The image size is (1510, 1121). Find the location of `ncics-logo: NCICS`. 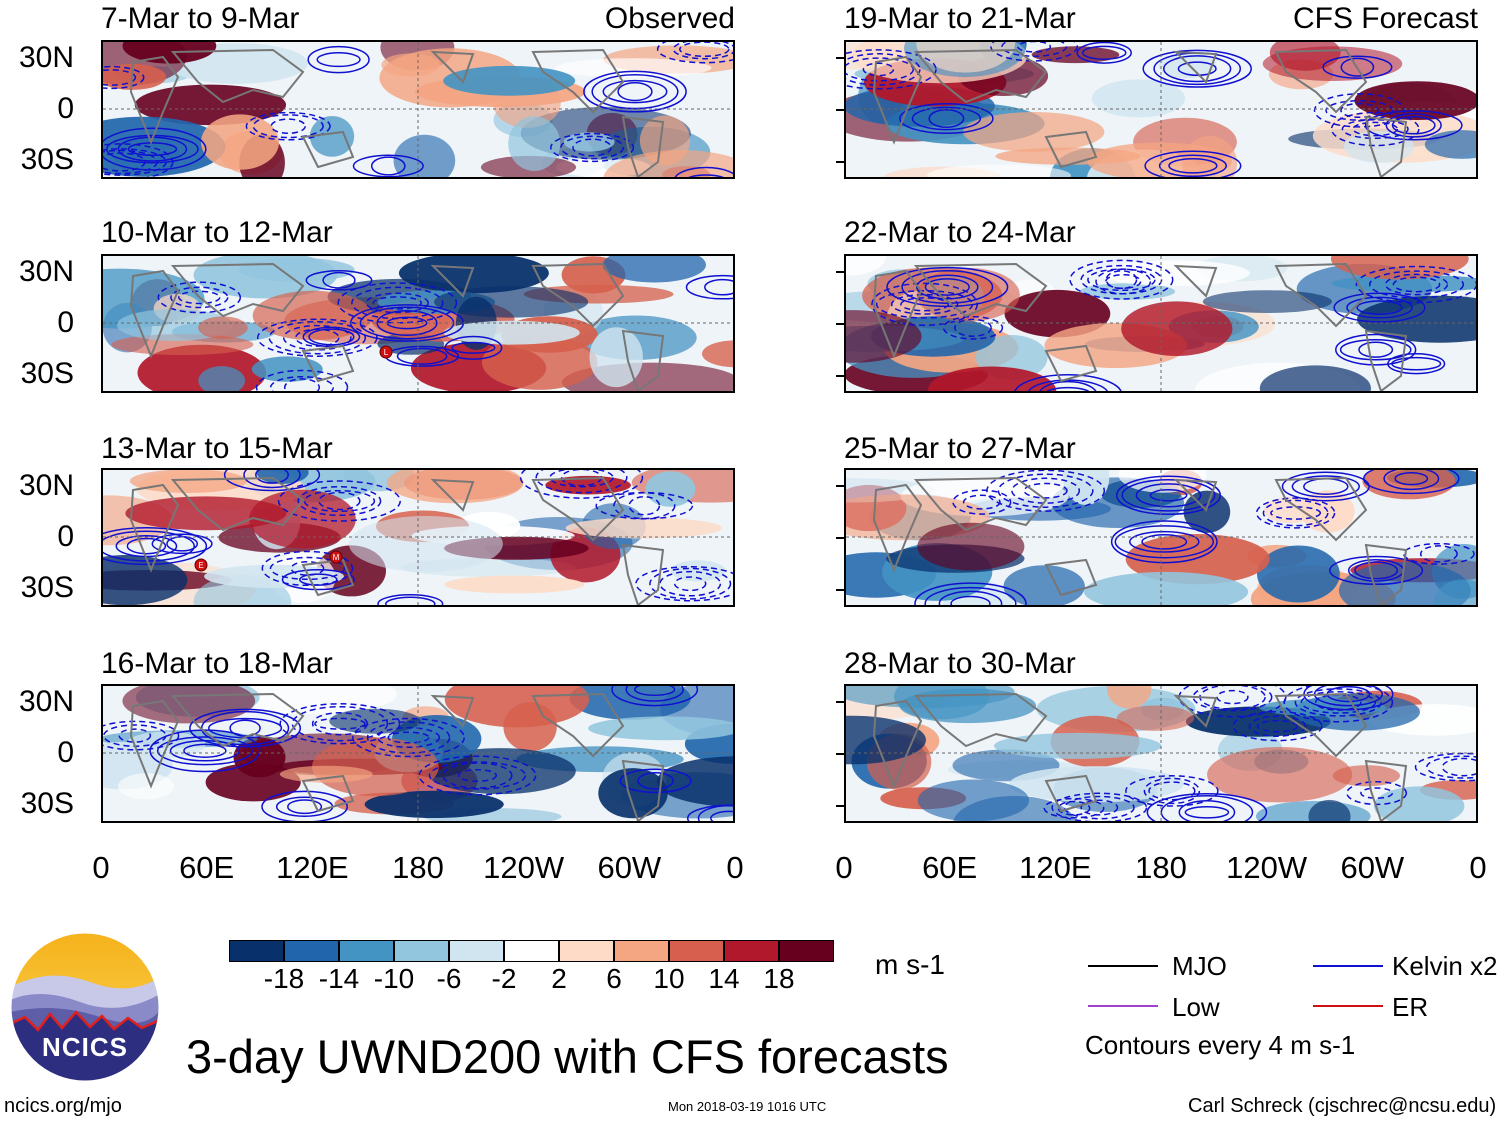

ncics-logo: NCICS is located at coordinates (85, 1007).